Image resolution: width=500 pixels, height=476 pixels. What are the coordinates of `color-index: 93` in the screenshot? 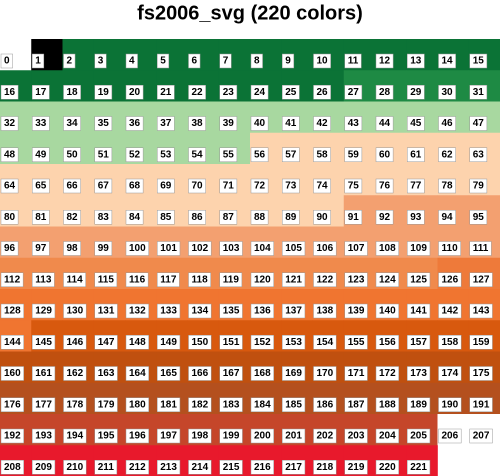 It's located at (416, 217).